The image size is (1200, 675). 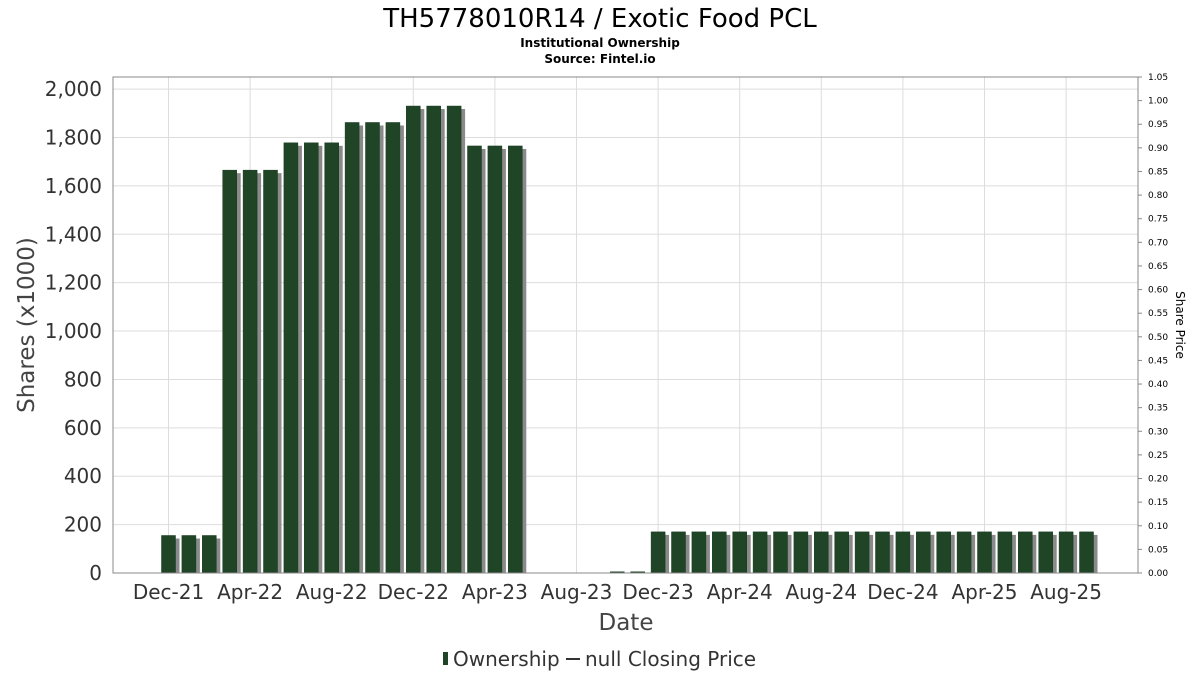 What do you see at coordinates (1158, 267) in the screenshot?
I see `y2-tick-label: 0.65` at bounding box center [1158, 267].